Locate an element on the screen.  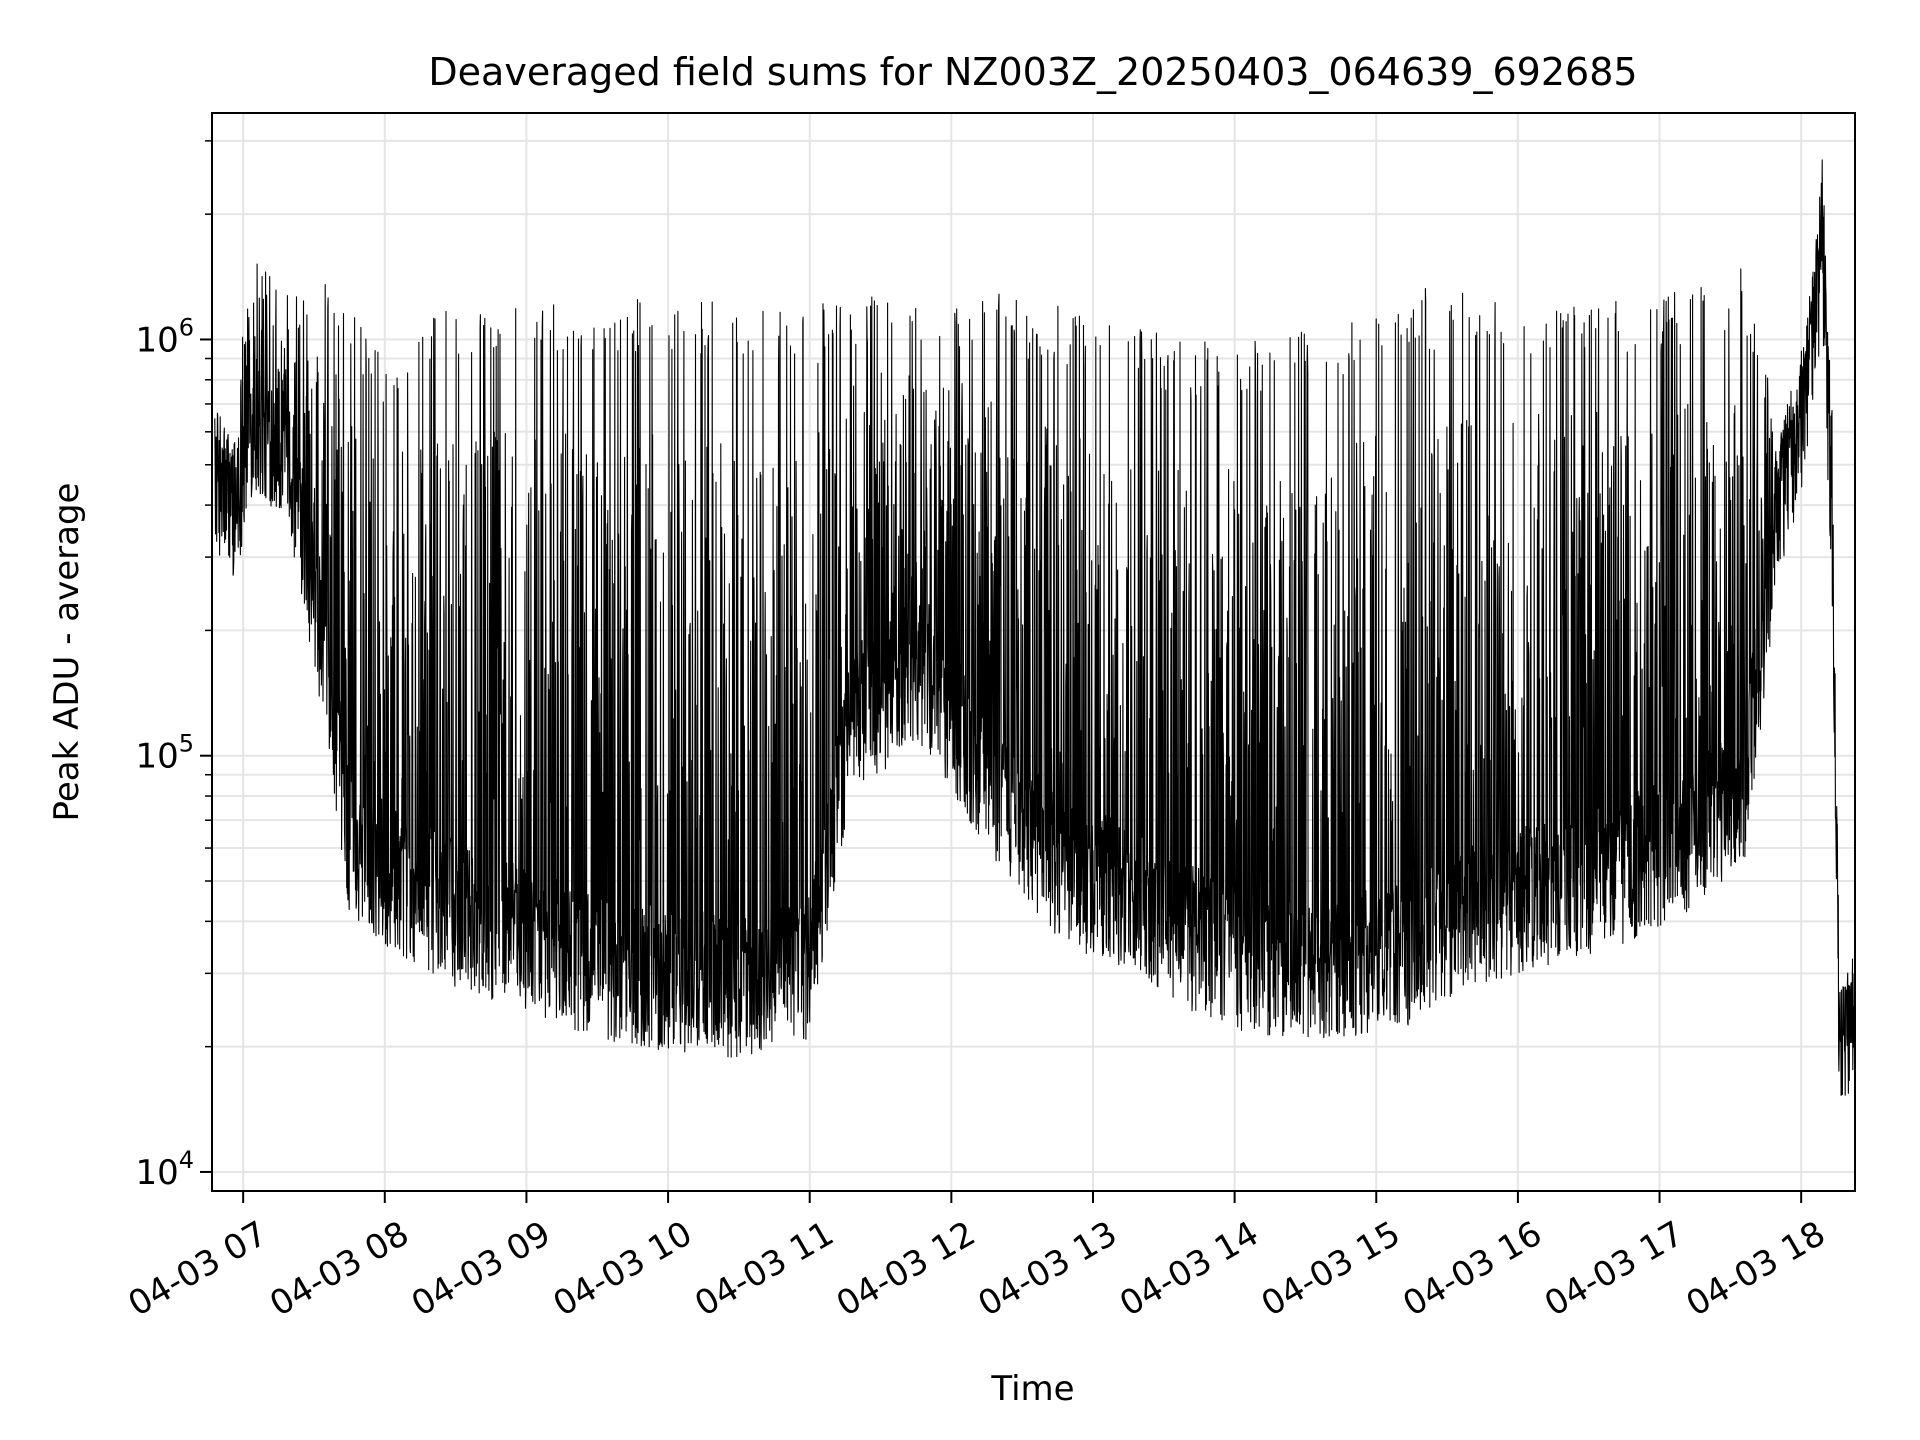
x-axis-label: Time is located at coordinates (1032, 1389).